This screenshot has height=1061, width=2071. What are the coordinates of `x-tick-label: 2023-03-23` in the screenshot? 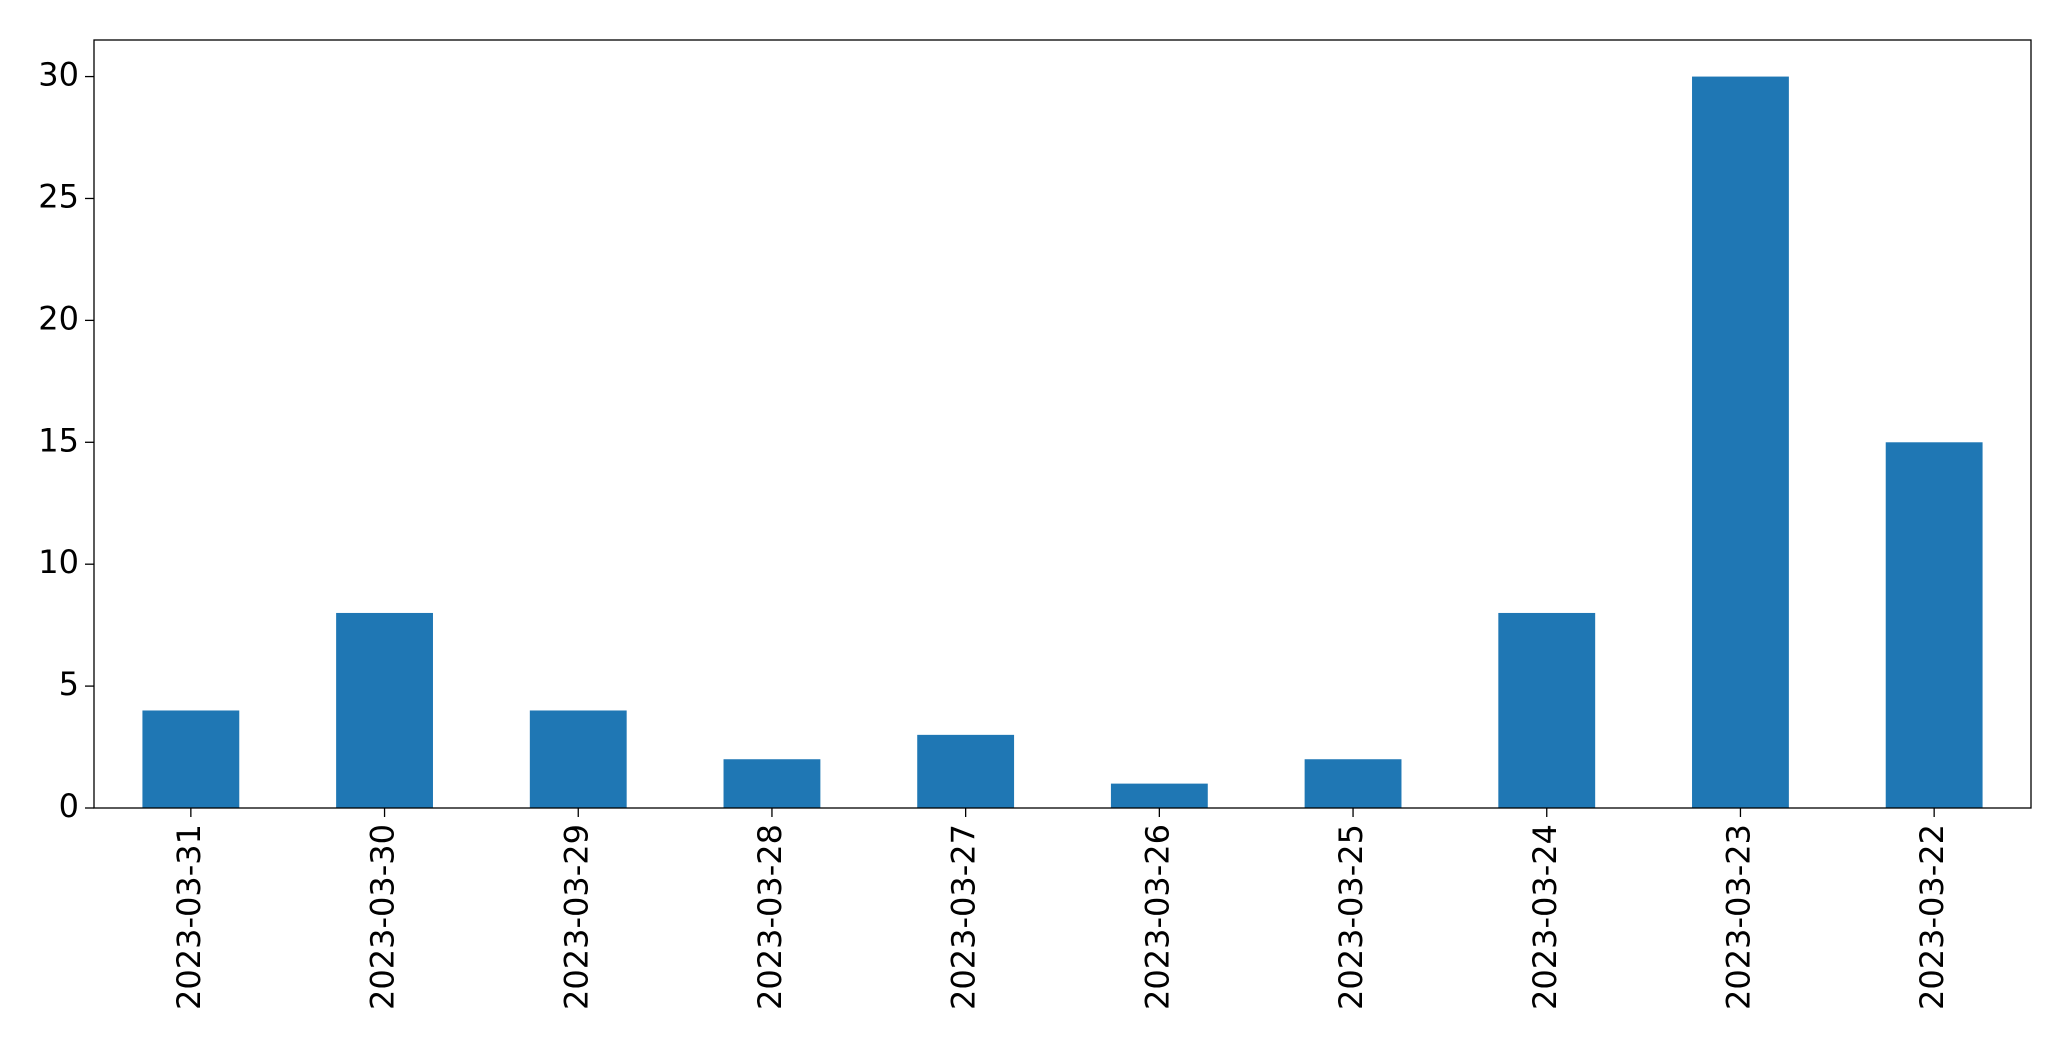 It's located at (1738, 917).